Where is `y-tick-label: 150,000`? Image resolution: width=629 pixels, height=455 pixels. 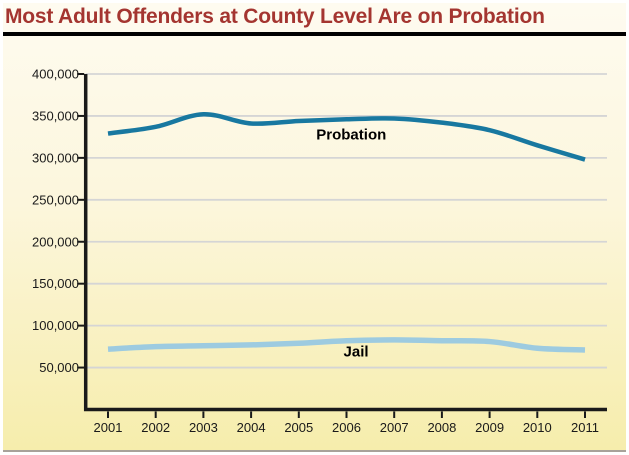
y-tick-label: 150,000 is located at coordinates (55, 283).